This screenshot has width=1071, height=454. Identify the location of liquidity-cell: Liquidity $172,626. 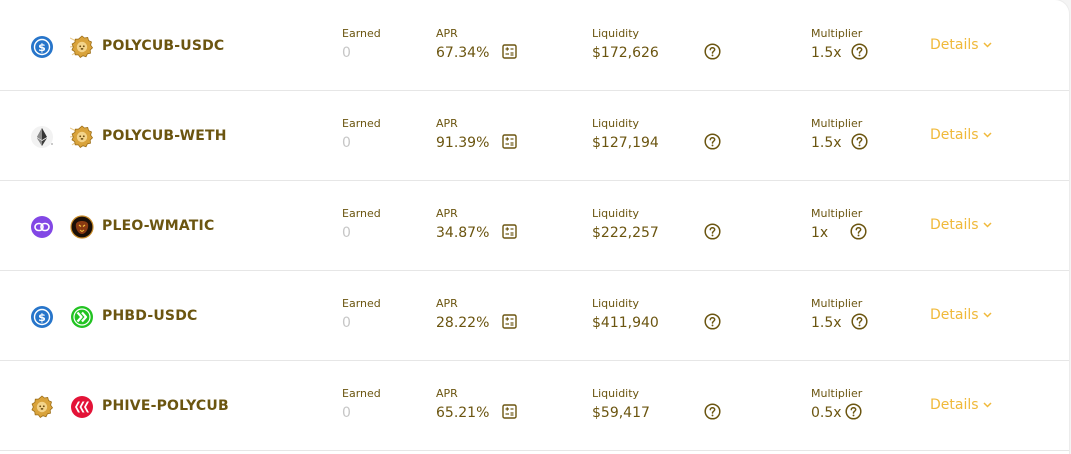
(625, 45).